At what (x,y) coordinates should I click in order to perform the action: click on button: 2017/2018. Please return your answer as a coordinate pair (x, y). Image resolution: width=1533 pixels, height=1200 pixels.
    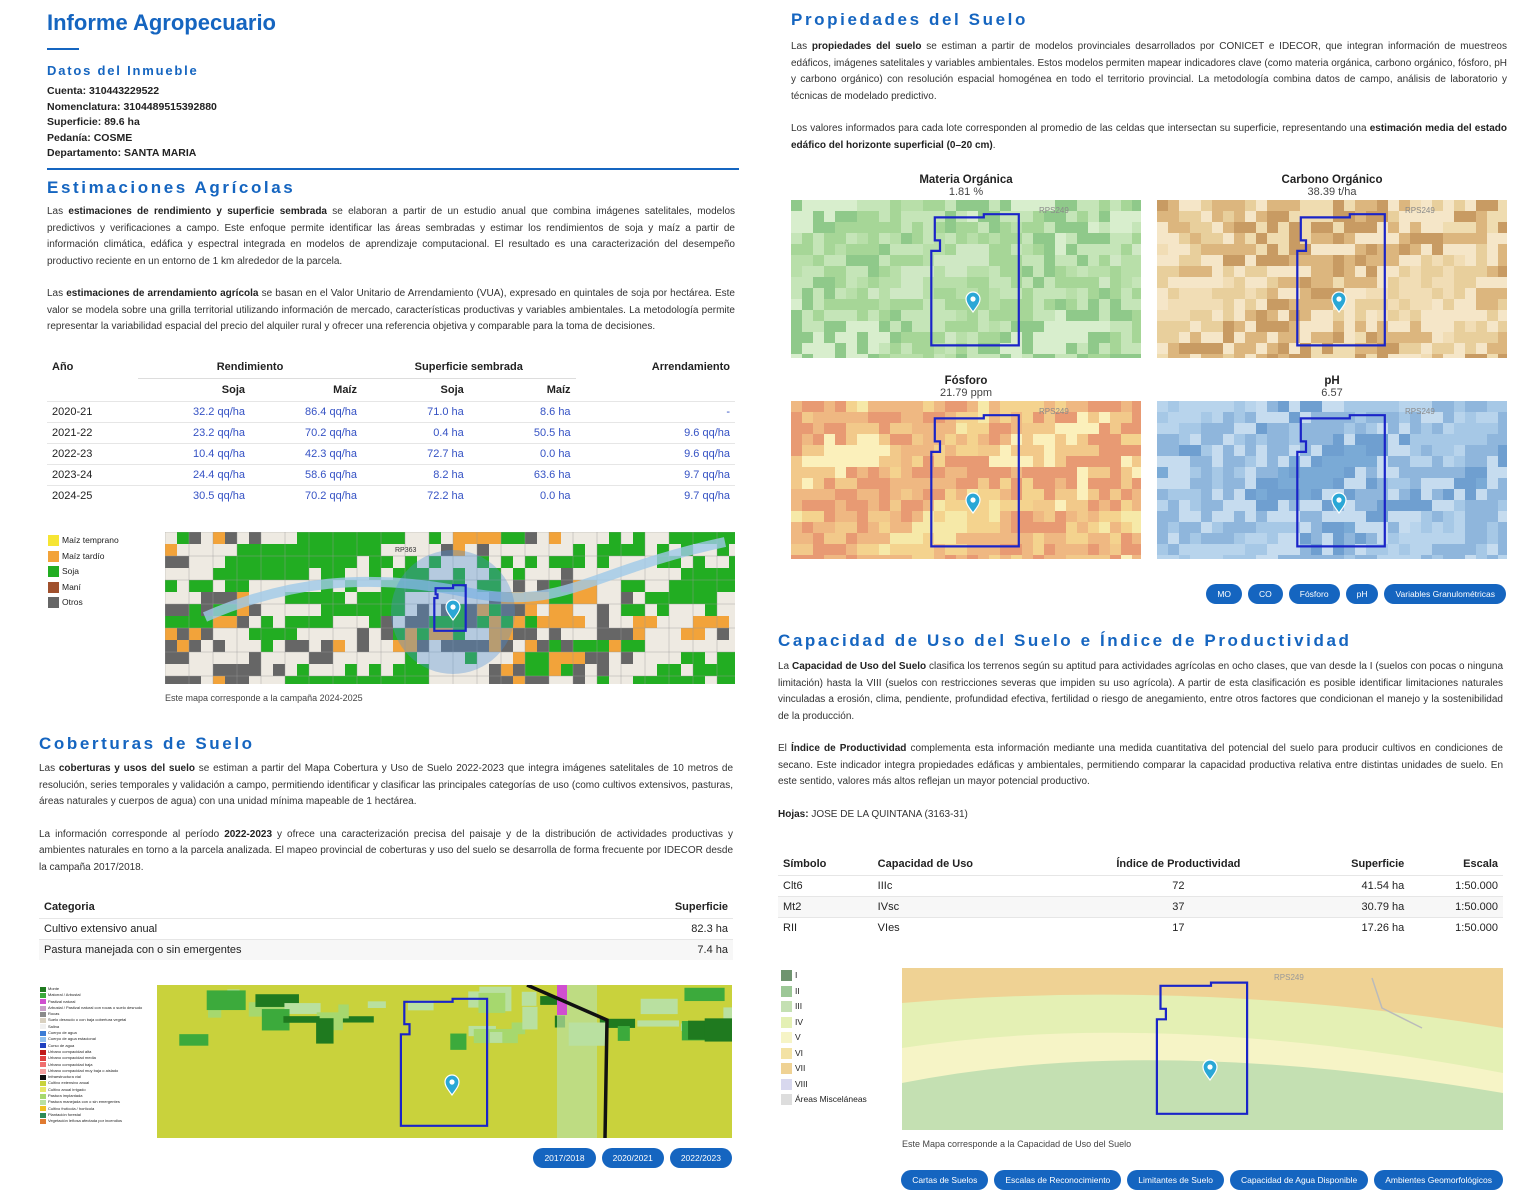
    Looking at the image, I should click on (564, 1158).